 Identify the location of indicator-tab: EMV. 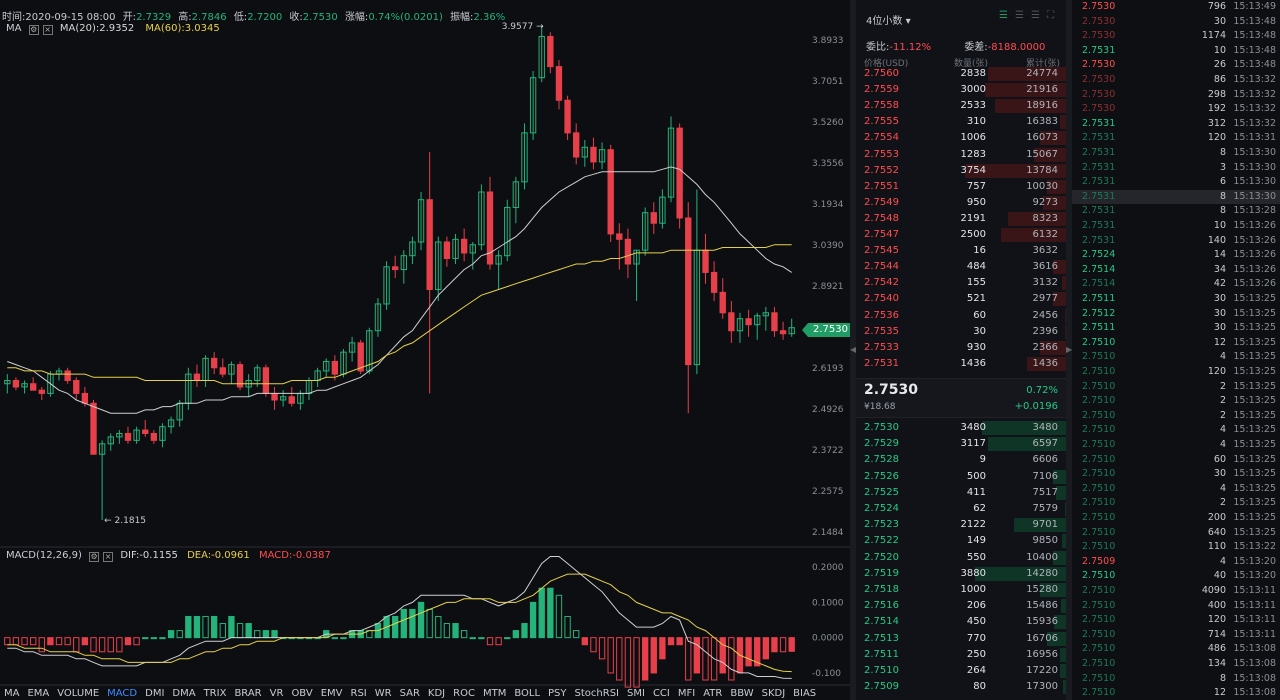
(331, 693).